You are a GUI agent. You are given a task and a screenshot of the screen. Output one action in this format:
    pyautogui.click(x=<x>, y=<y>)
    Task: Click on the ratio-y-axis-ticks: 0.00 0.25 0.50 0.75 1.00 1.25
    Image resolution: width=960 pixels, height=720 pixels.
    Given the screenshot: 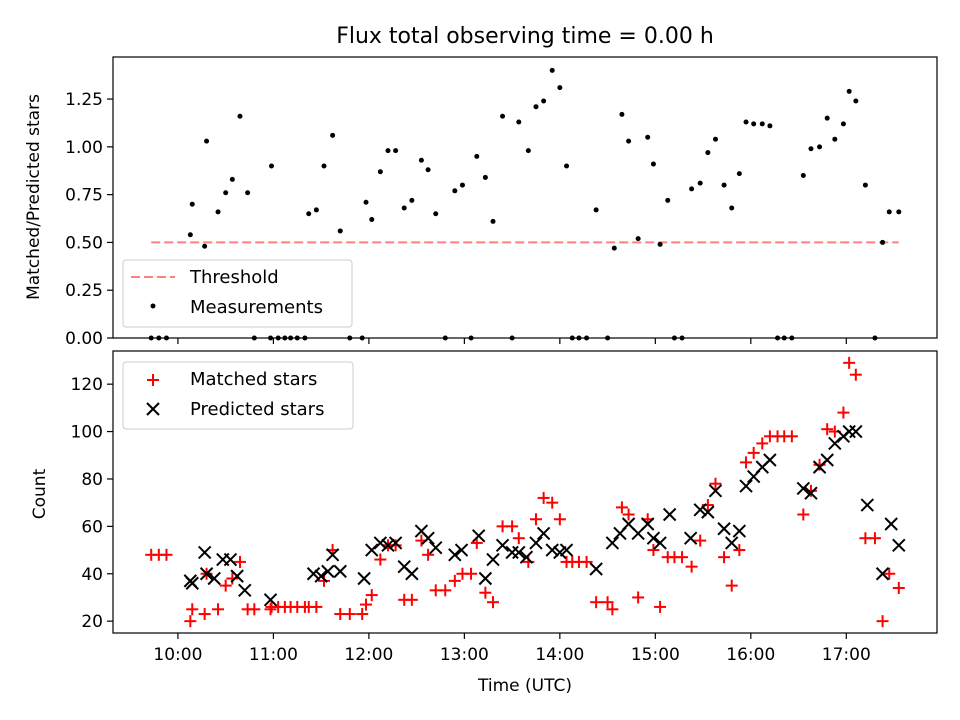 What is the action you would take?
    pyautogui.click(x=89, y=219)
    